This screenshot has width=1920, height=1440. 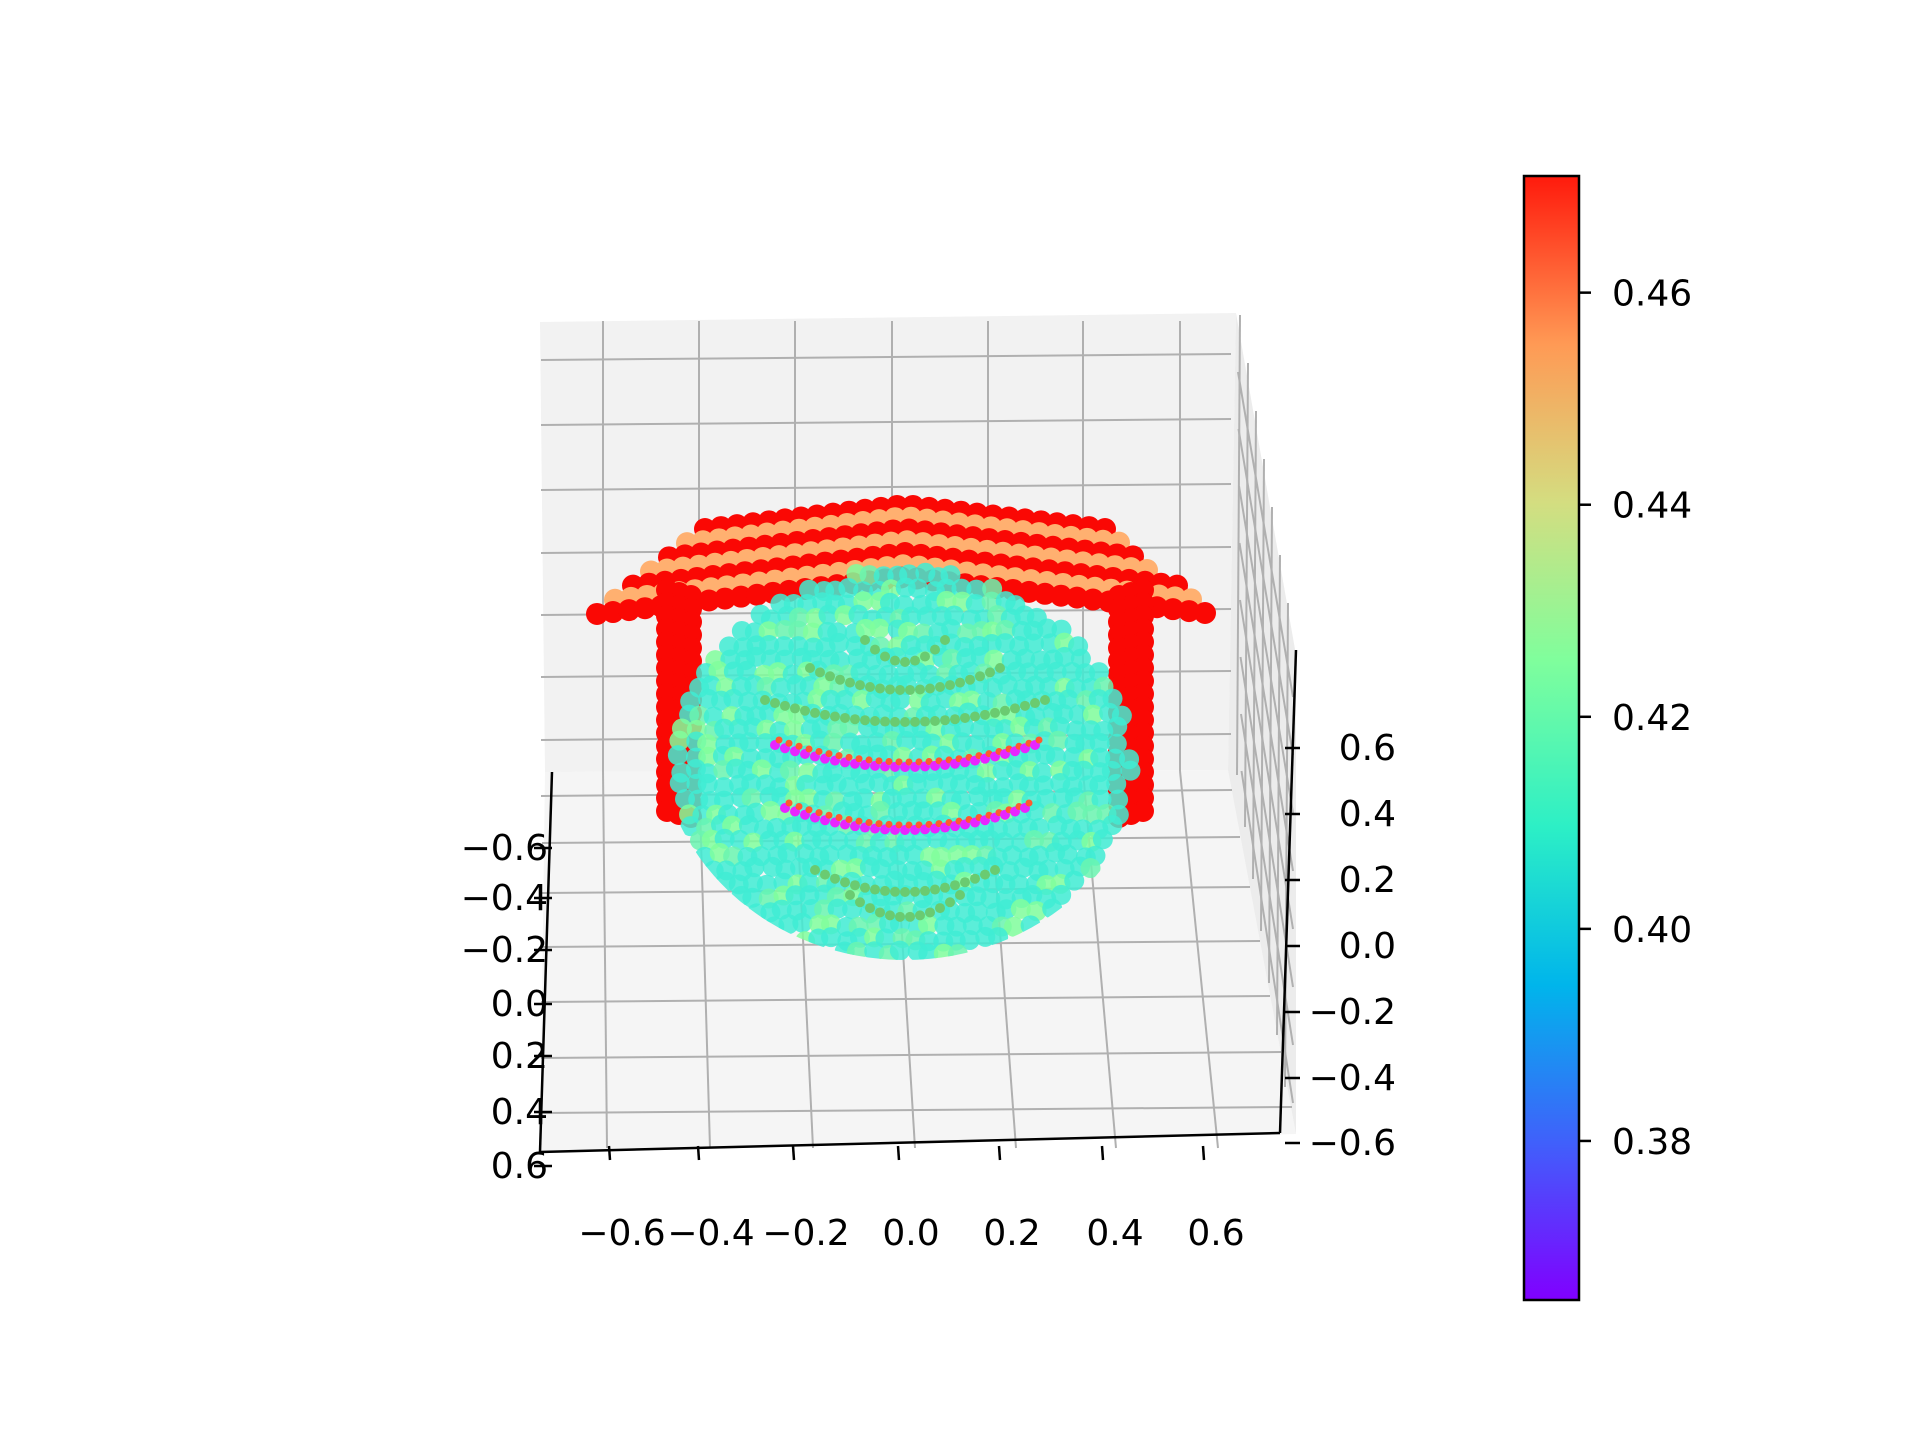 What do you see at coordinates (1652, 930) in the screenshot?
I see `colorbar-tick-label: 0.40` at bounding box center [1652, 930].